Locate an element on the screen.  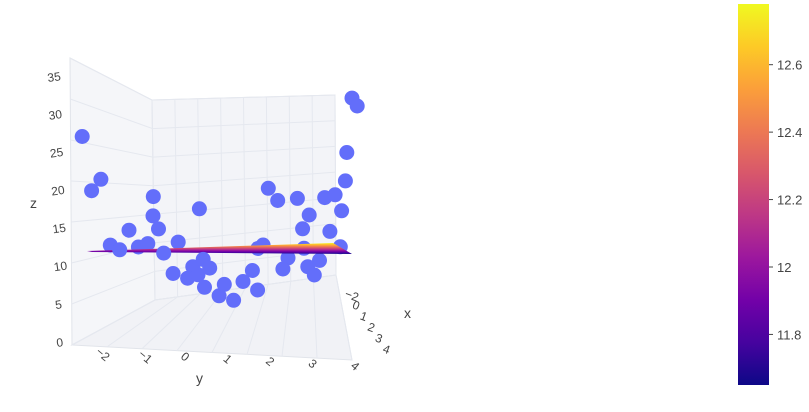
colorbar-tick-label: 12 is located at coordinates (784, 267).